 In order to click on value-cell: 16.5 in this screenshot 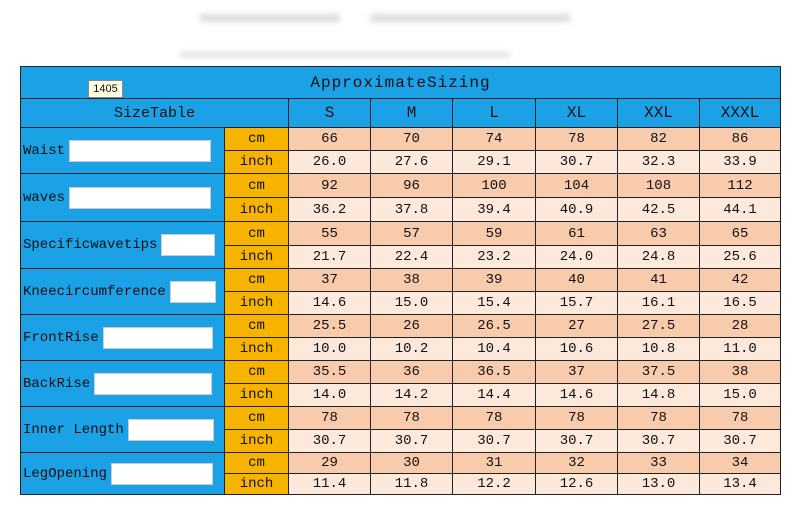, I will do `click(740, 303)`.